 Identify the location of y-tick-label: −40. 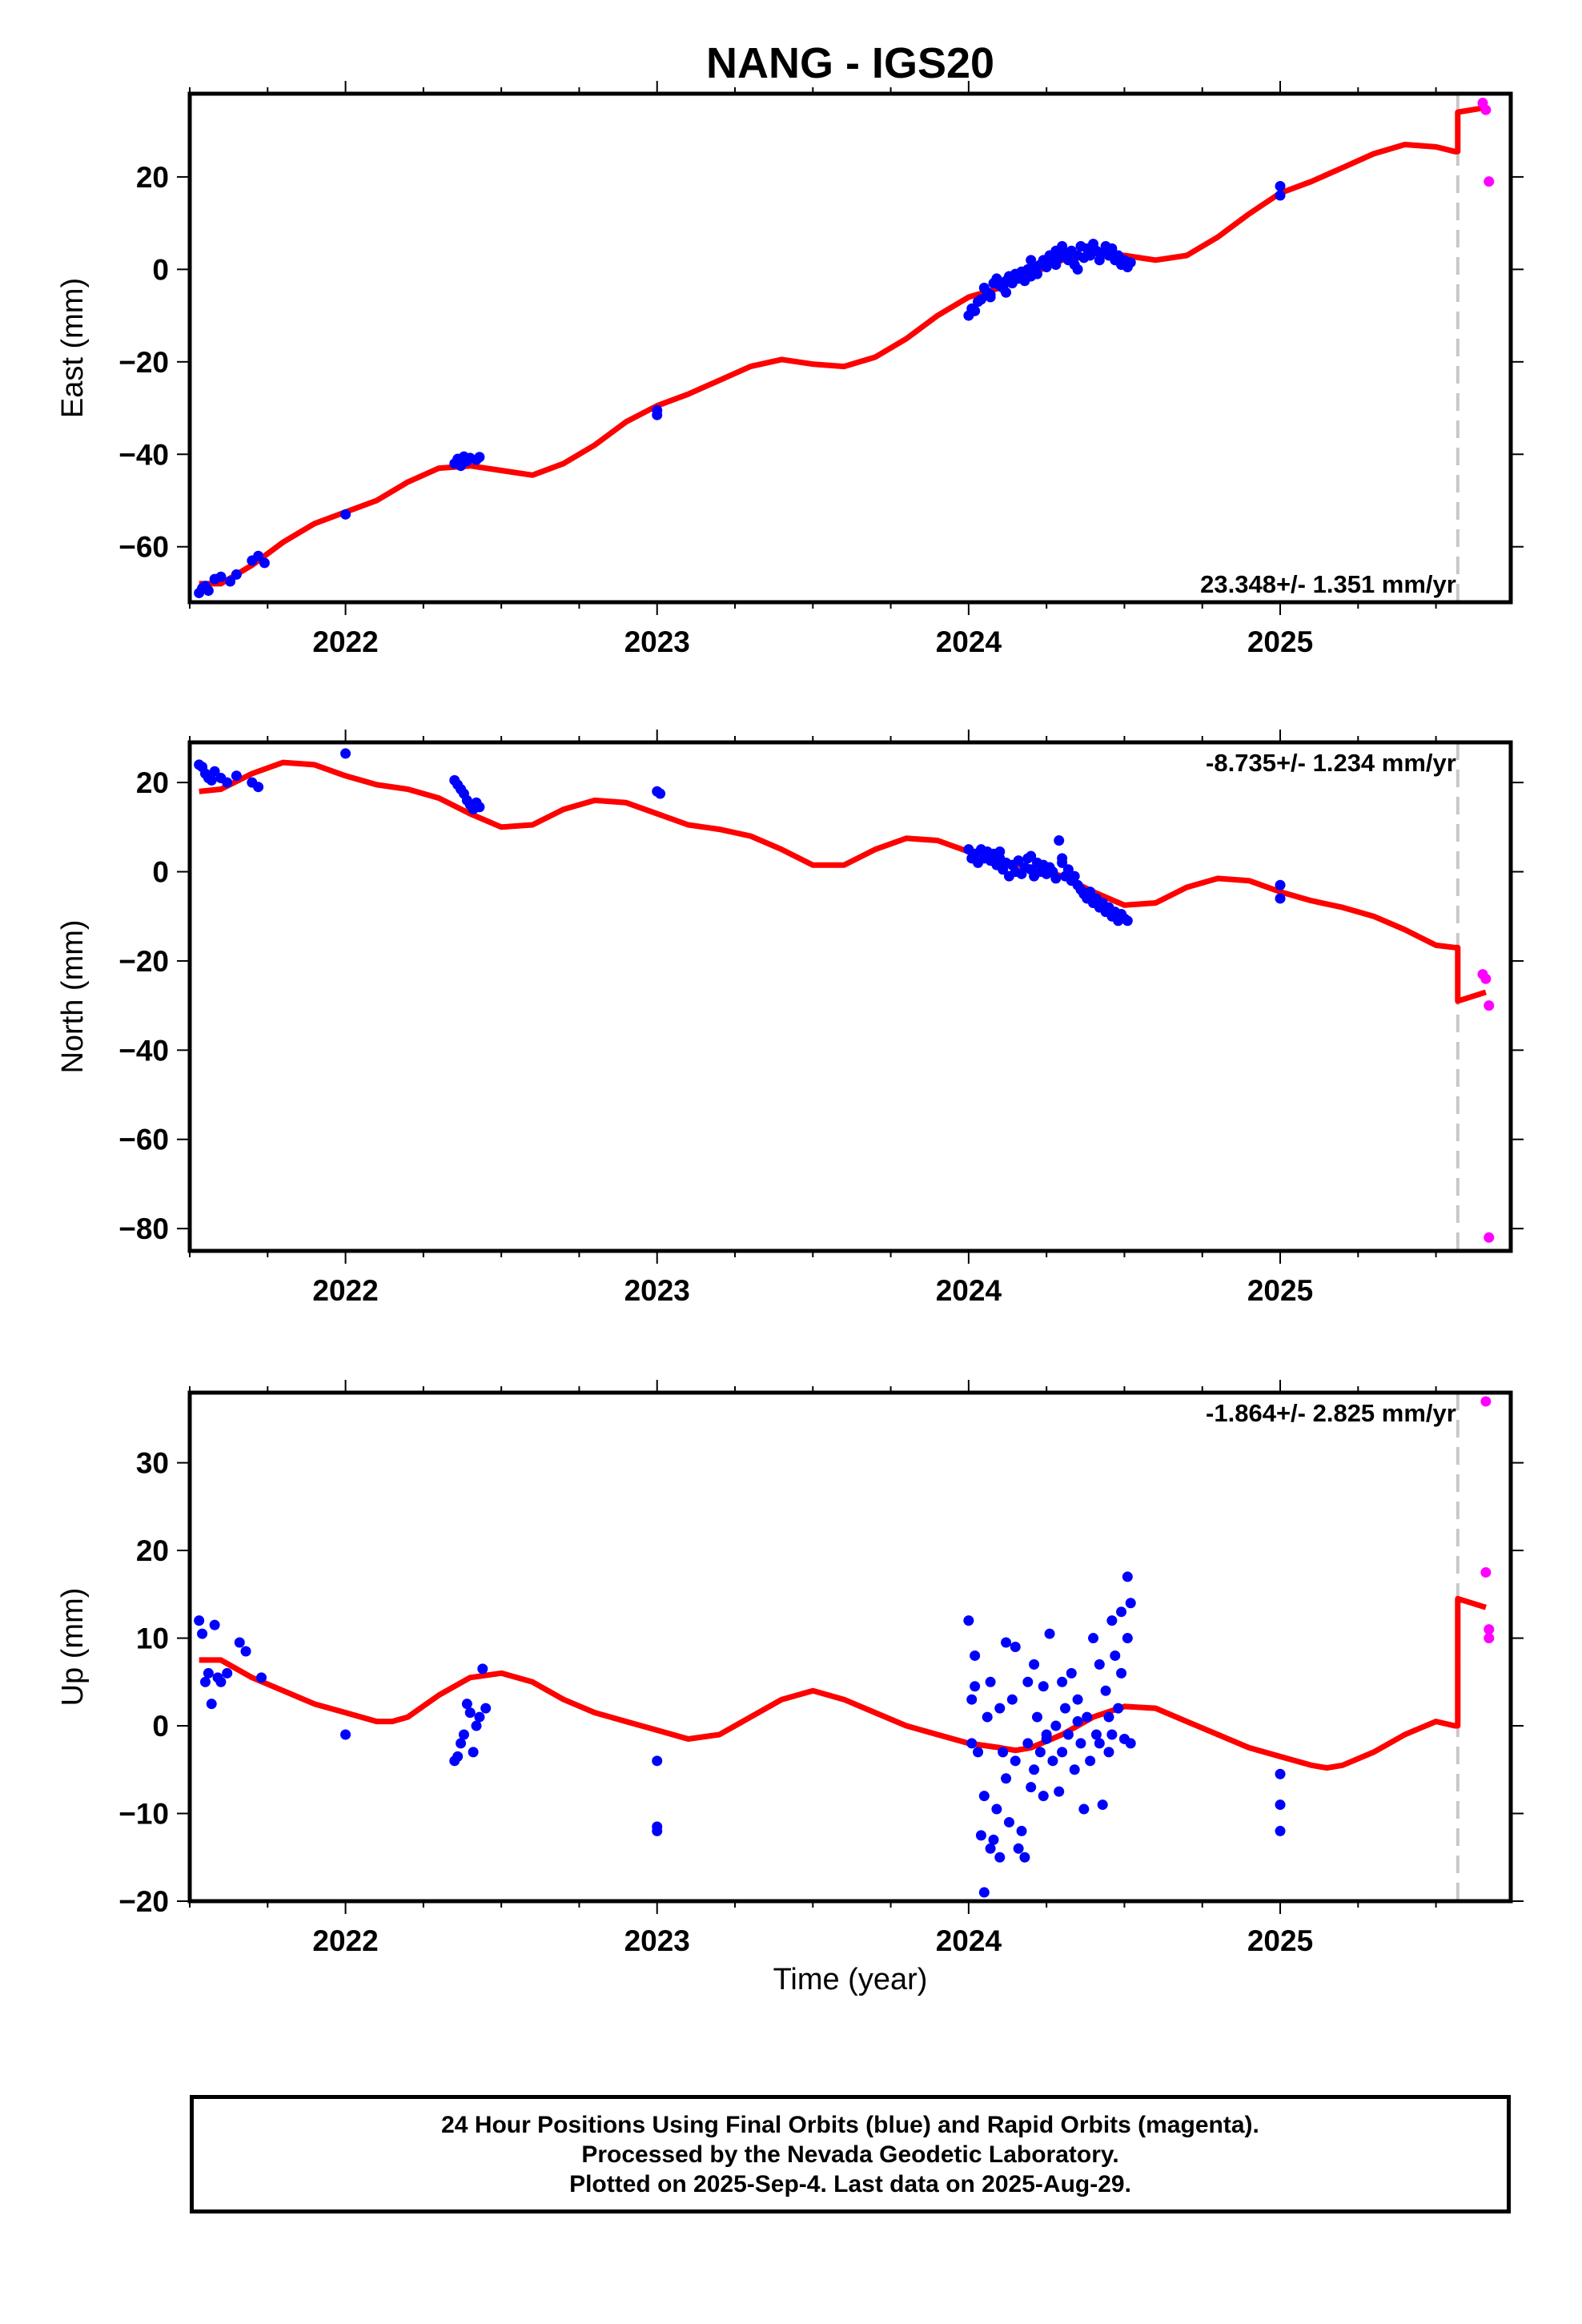
(144, 454).